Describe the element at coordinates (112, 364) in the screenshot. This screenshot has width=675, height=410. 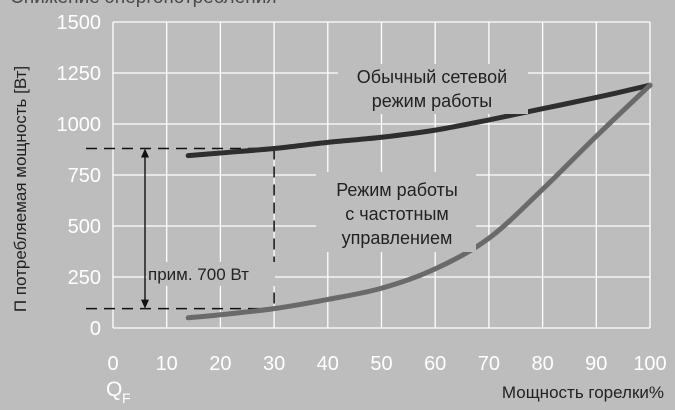
I see `x-tick-label: 0` at that location.